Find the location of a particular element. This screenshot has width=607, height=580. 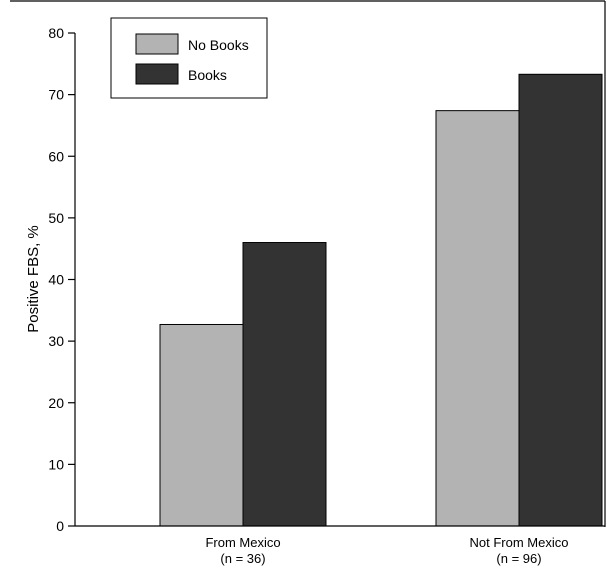

y-axis-title: Positive FBS, % is located at coordinates (33, 279).